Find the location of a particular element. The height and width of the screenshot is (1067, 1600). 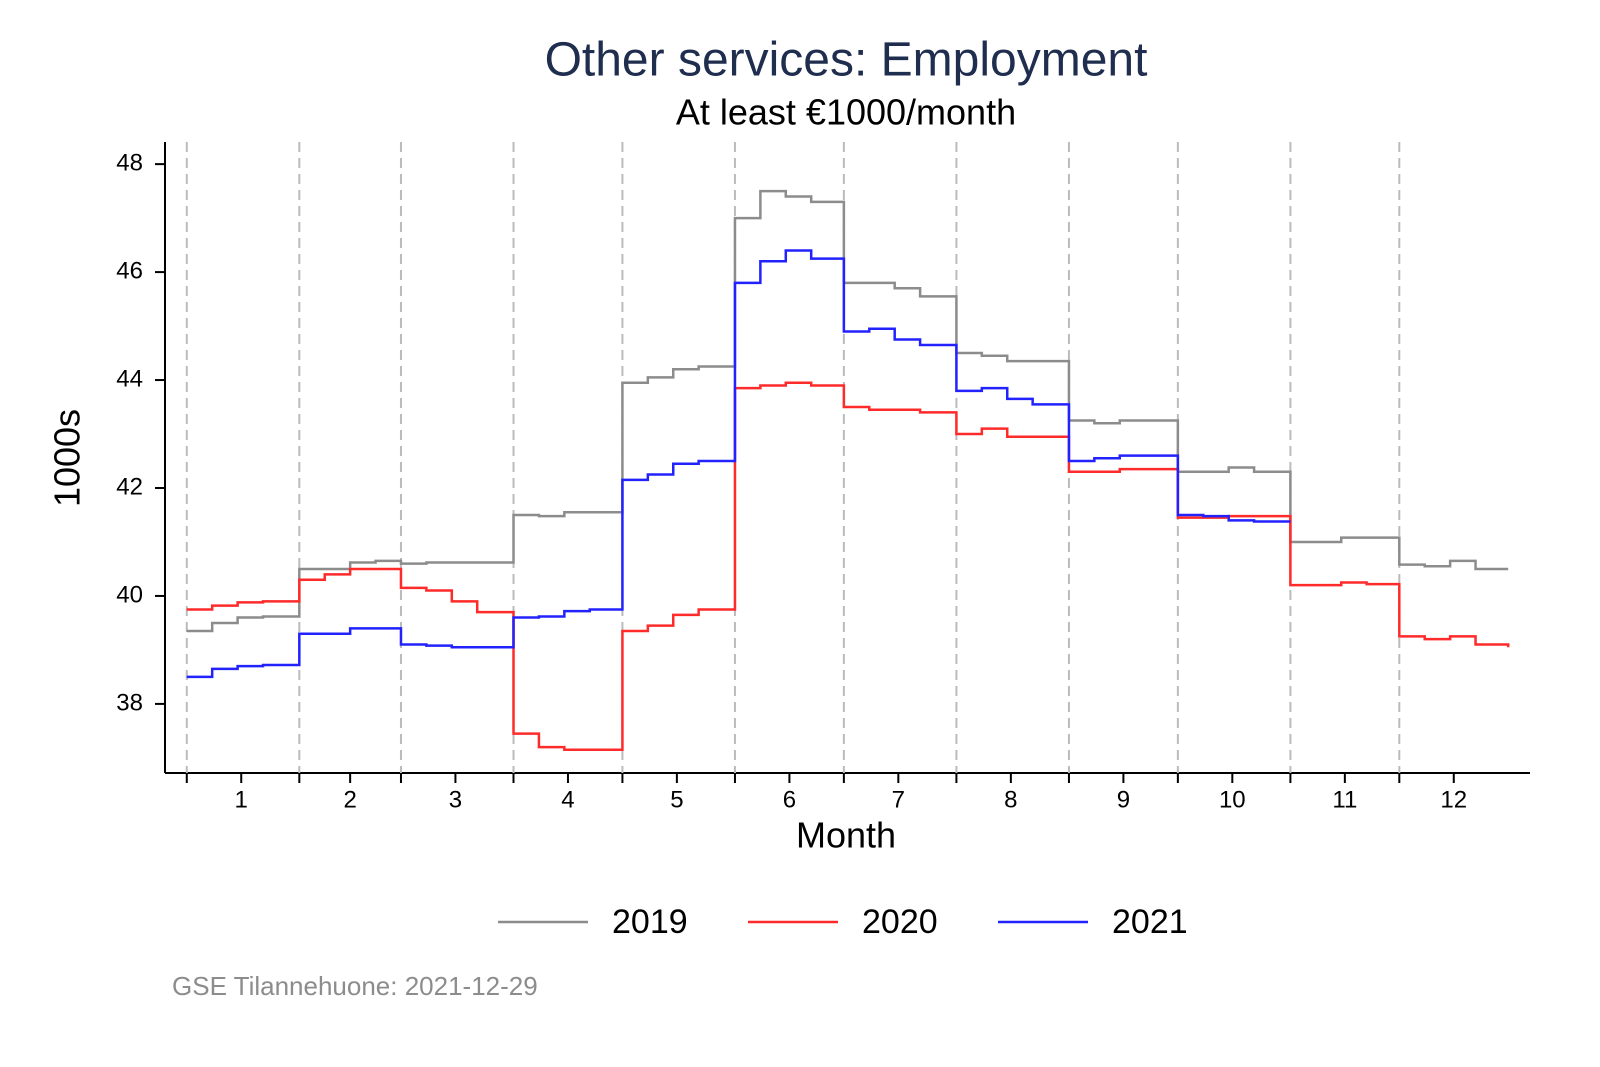

y-tick-label: 40 is located at coordinates (129, 594).